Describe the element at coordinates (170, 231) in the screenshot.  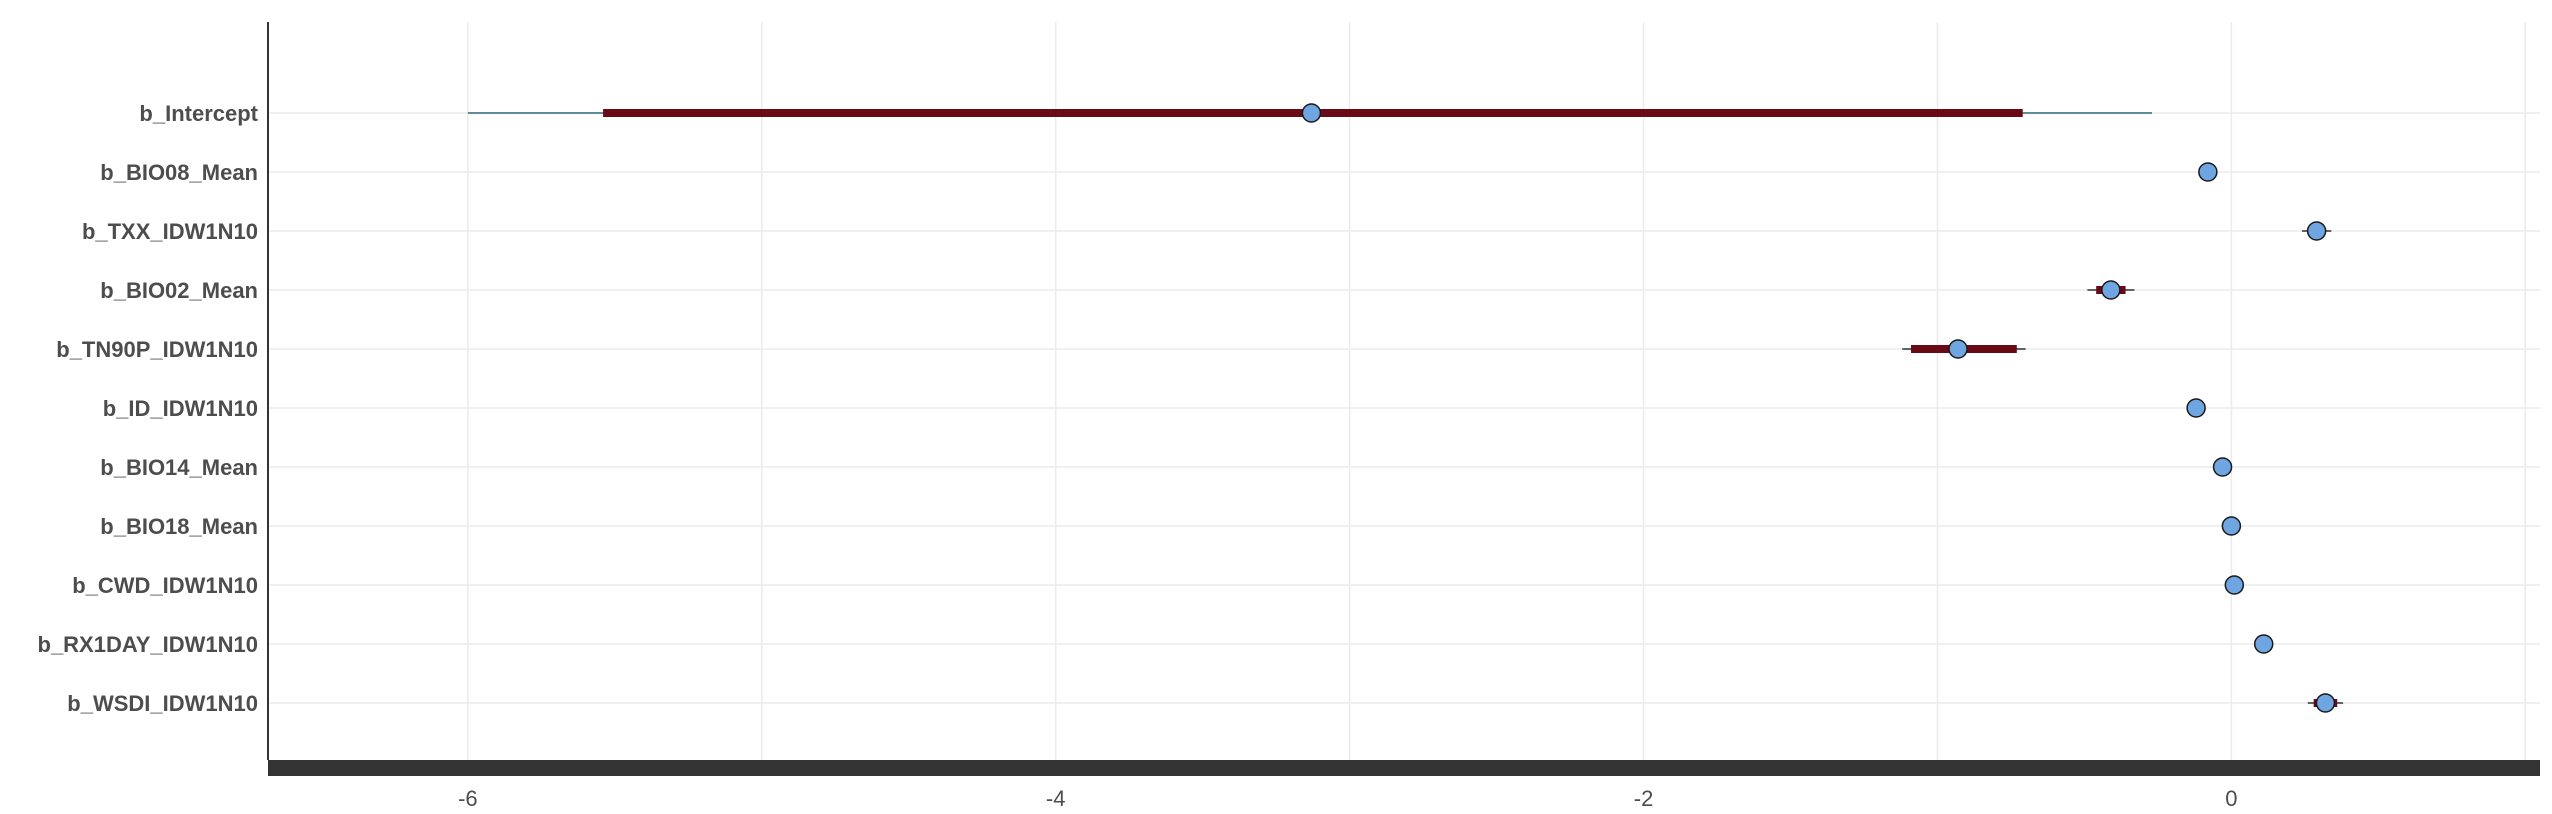
I see `y-tick-label: b_TXX_IDW1N10` at that location.